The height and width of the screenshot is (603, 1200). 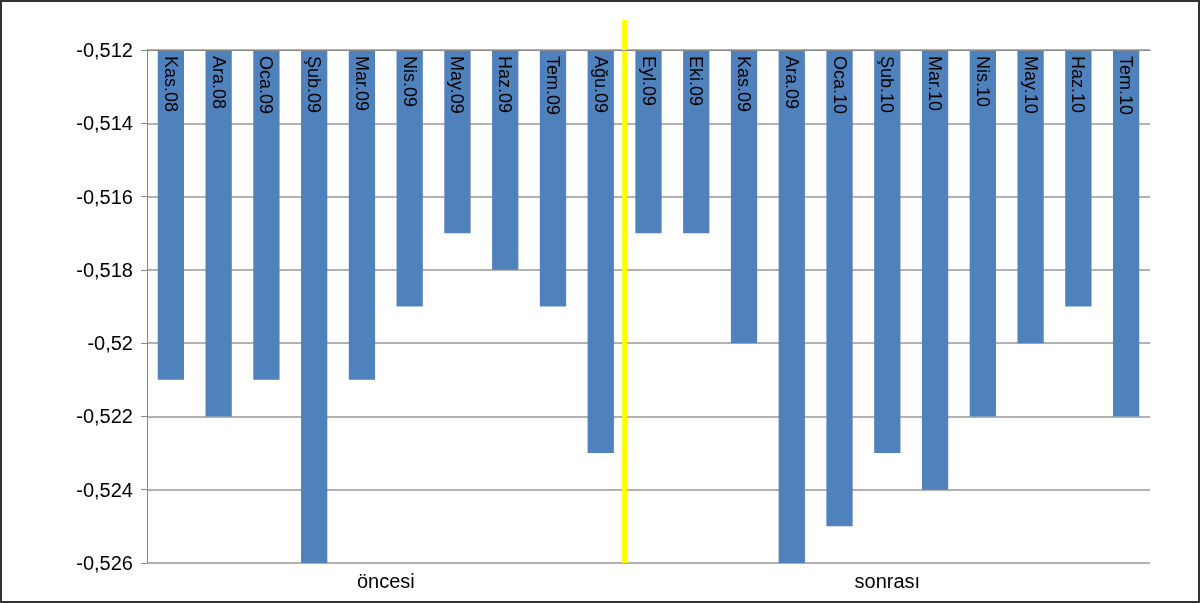 I want to click on x-tick-label: May.10, so click(x=1030, y=85).